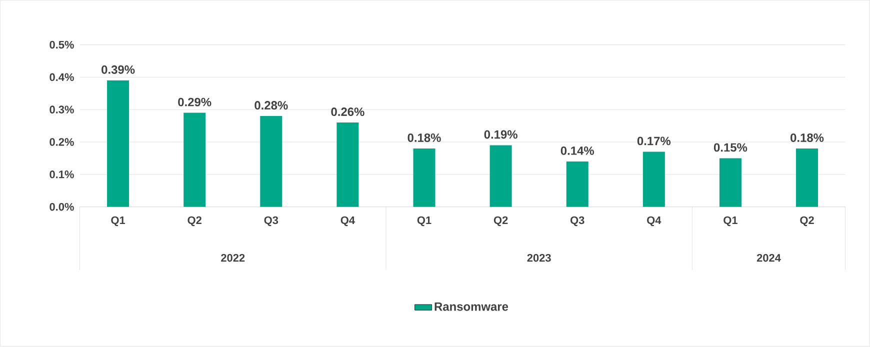 This screenshot has height=347, width=870. Describe the element at coordinates (577, 151) in the screenshot. I see `data-label: 0.14%` at that location.